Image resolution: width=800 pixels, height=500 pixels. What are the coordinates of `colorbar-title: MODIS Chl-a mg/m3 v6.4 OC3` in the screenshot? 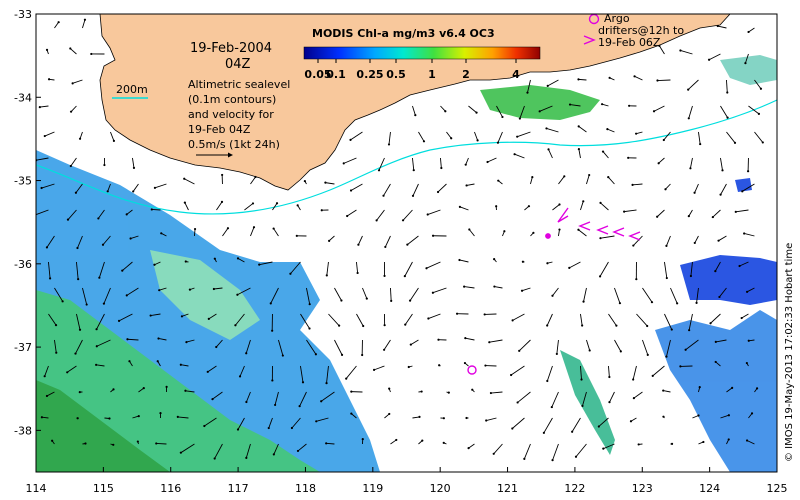 It's located at (403, 33).